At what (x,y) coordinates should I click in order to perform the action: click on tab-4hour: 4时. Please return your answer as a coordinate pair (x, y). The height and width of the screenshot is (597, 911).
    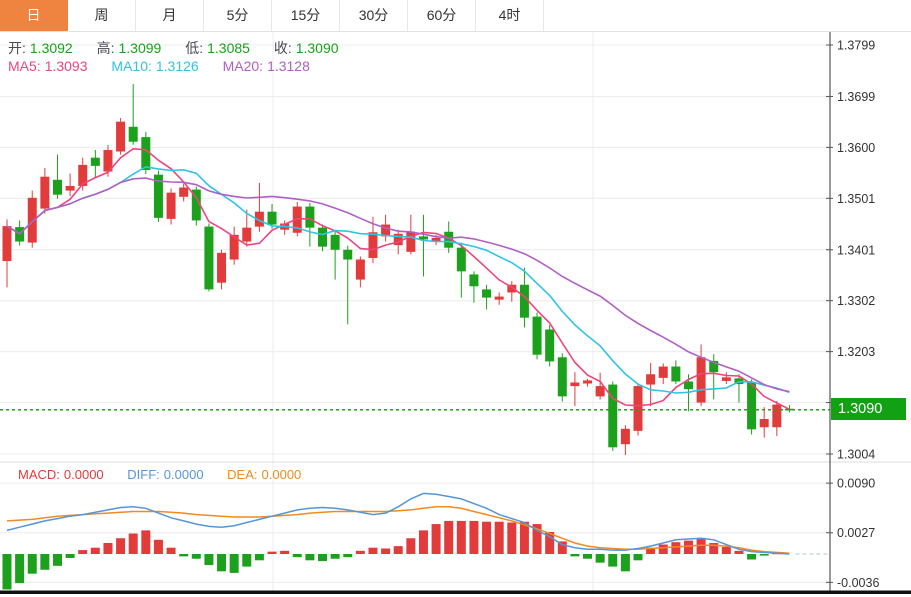
    Looking at the image, I should click on (510, 15).